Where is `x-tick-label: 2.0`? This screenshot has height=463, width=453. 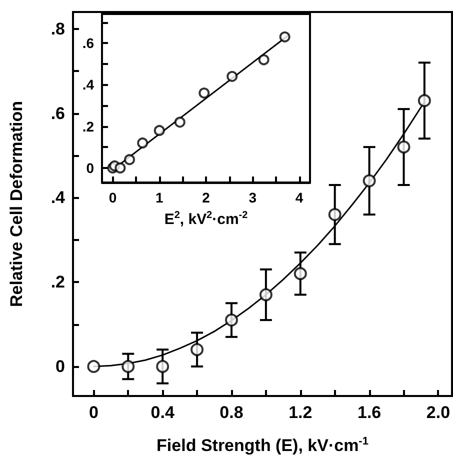
x-tick-label: 2.0 is located at coordinates (438, 412).